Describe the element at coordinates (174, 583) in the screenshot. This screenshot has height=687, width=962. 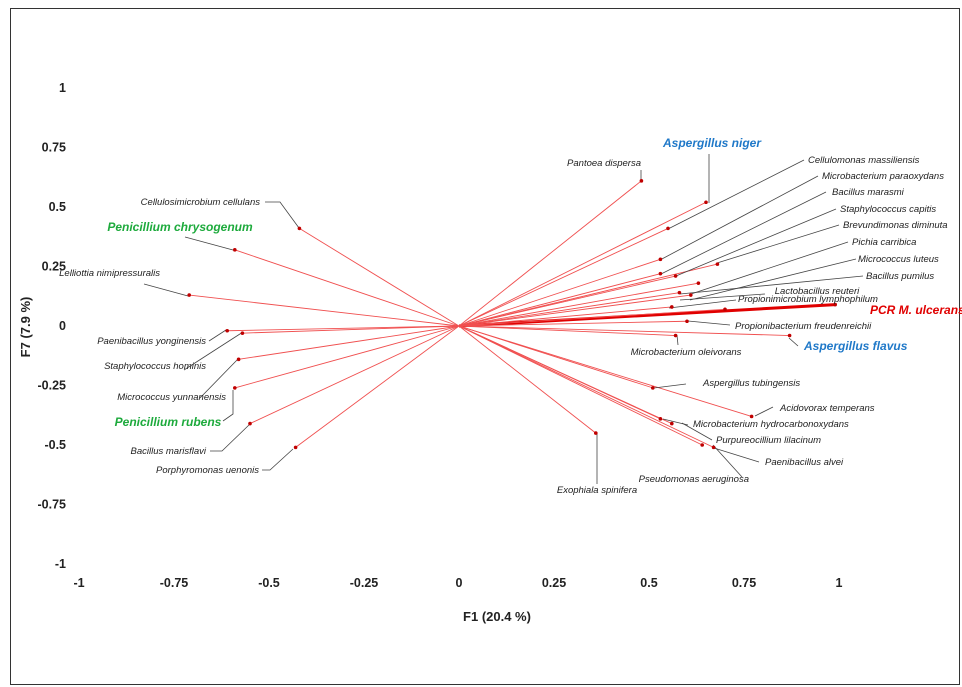
I see `x-tick-label: -0.75` at that location.